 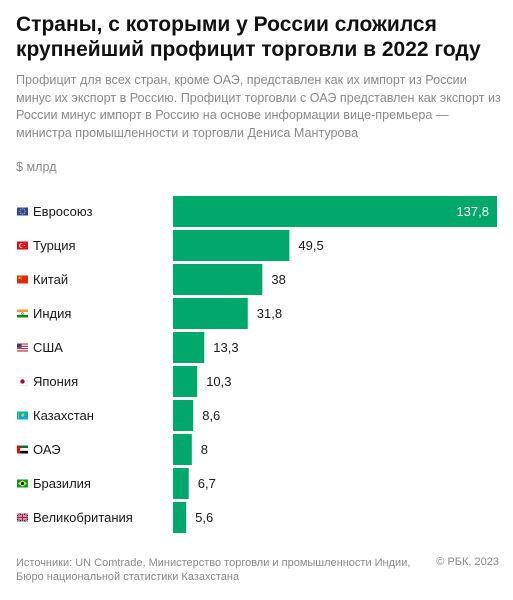 I want to click on usa-flag-icon, so click(x=22, y=347).